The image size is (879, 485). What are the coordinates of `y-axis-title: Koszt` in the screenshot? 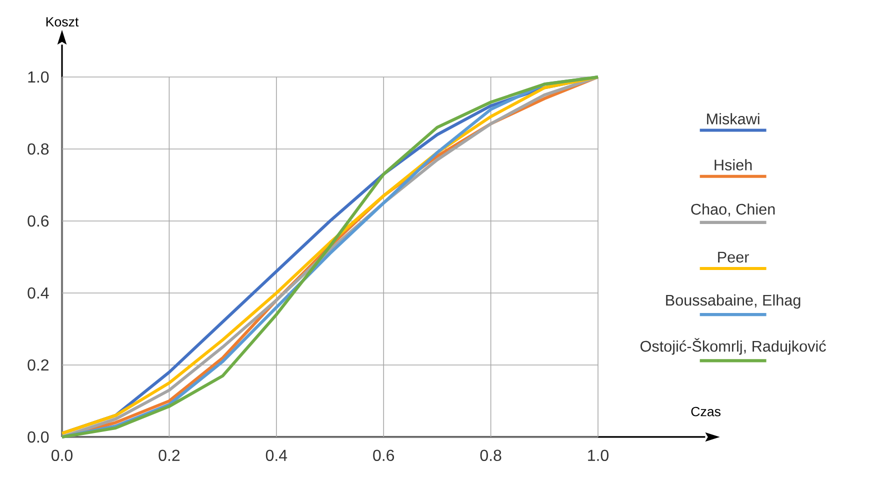 It's located at (62, 22).